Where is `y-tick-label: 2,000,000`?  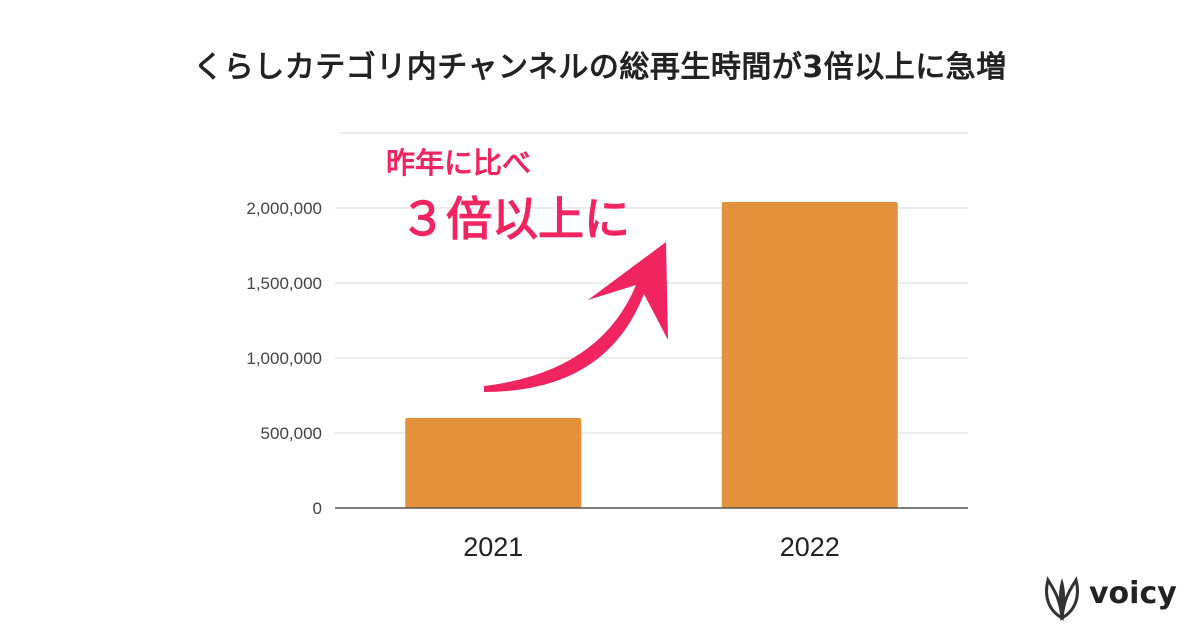 y-tick-label: 2,000,000 is located at coordinates (284, 208).